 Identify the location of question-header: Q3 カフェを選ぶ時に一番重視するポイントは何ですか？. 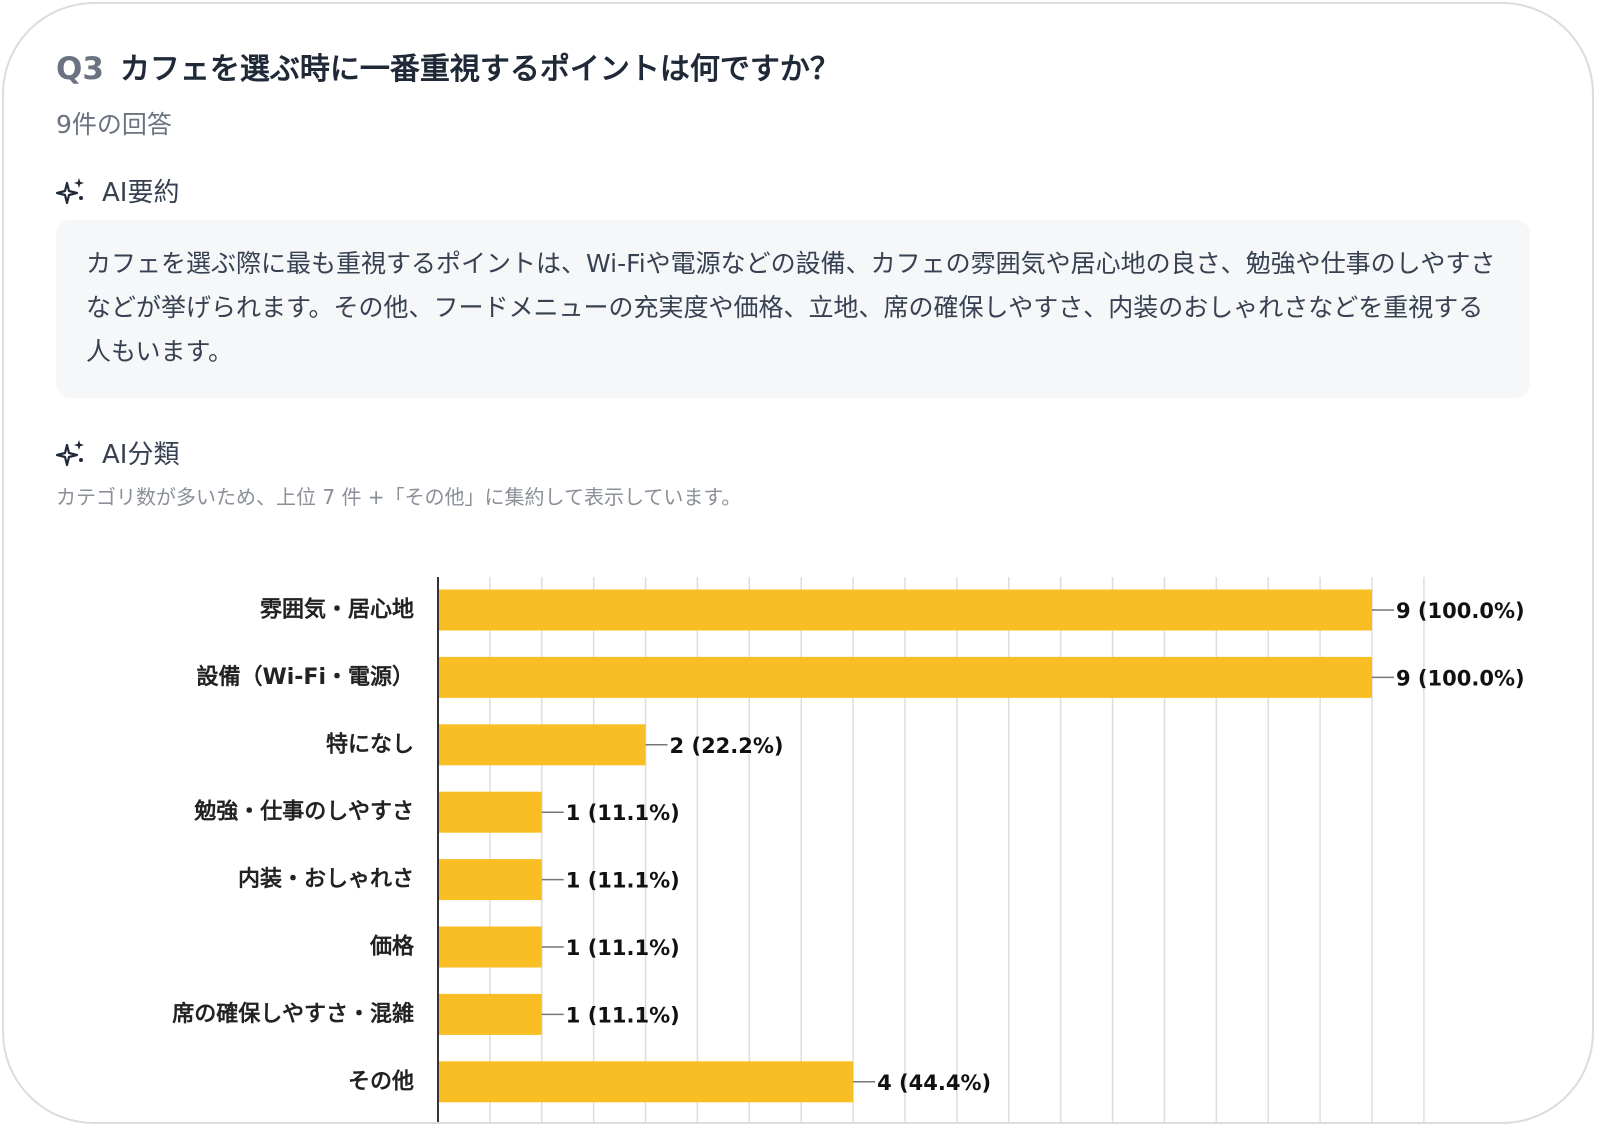
(448, 66).